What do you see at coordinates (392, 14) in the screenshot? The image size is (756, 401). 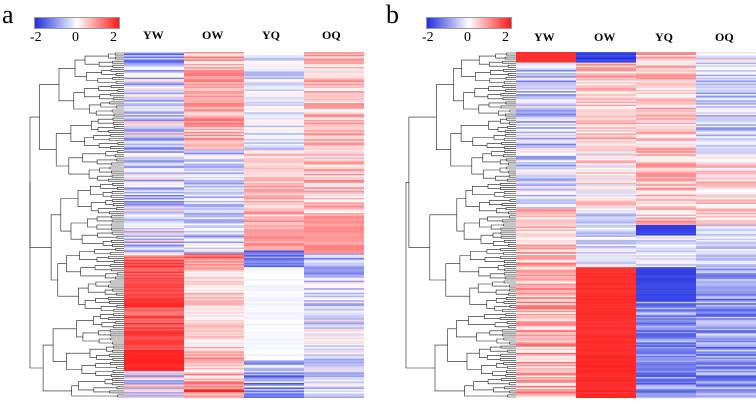 I see `panel-b-letter: b` at bounding box center [392, 14].